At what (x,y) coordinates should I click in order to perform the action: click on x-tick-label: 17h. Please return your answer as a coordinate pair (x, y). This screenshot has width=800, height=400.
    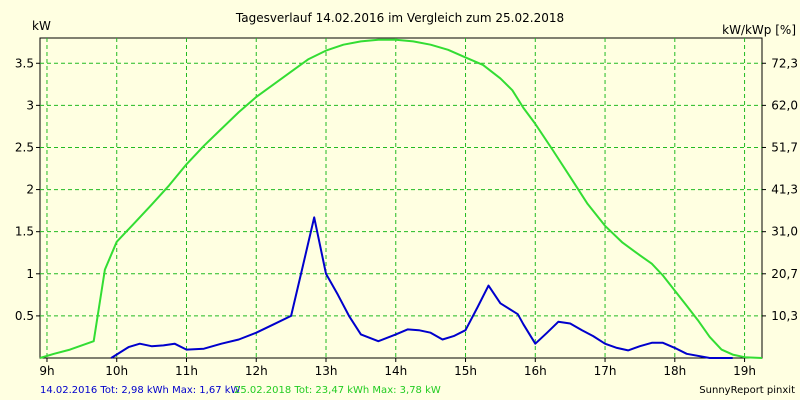
    Looking at the image, I should click on (605, 371).